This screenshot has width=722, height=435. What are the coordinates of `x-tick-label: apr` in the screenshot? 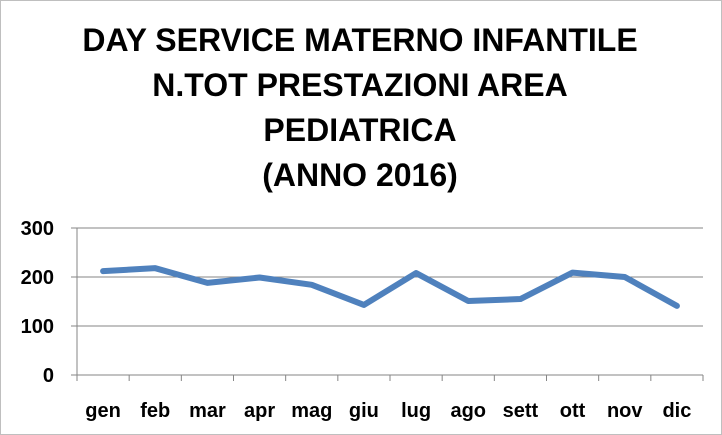 It's located at (259, 411).